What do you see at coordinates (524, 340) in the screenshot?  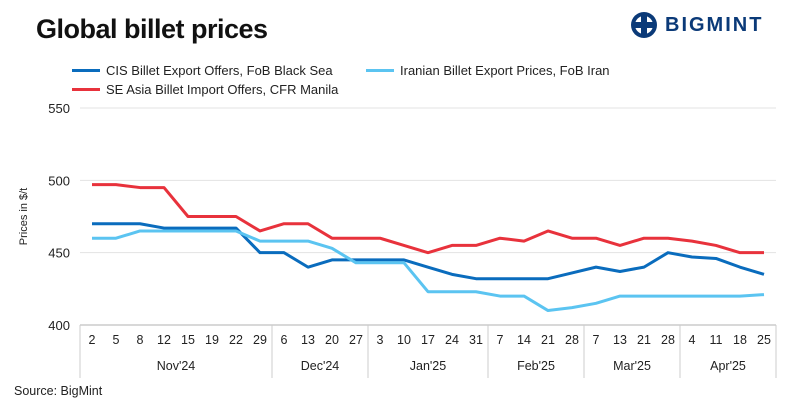 I see `x-tick-label: 14` at bounding box center [524, 340].